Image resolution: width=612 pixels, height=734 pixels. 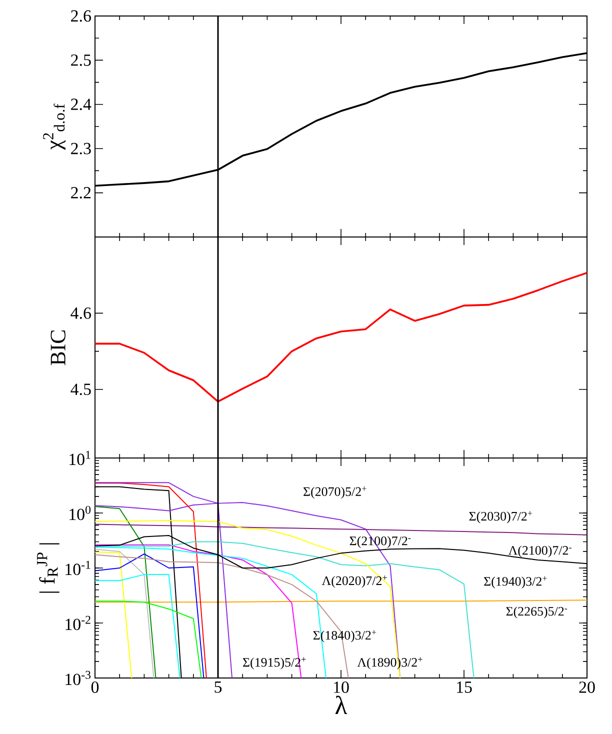 I want to click on y-tick-label: 2.4, so click(x=81, y=104).